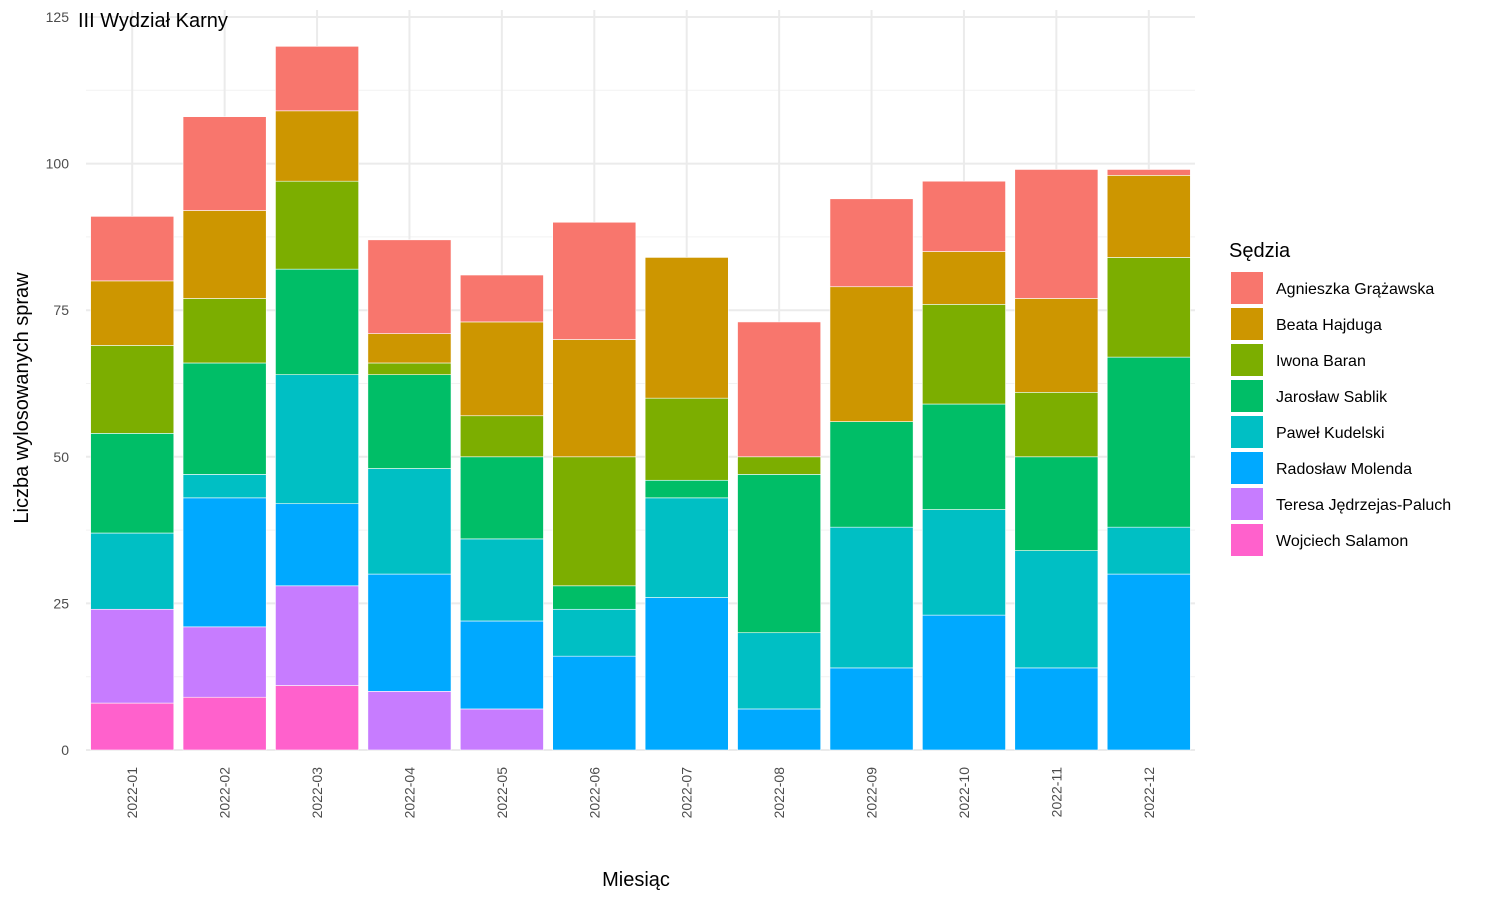 The height and width of the screenshot is (900, 1500). Describe the element at coordinates (317, 793) in the screenshot. I see `x-tick-label: 2022-03` at that location.